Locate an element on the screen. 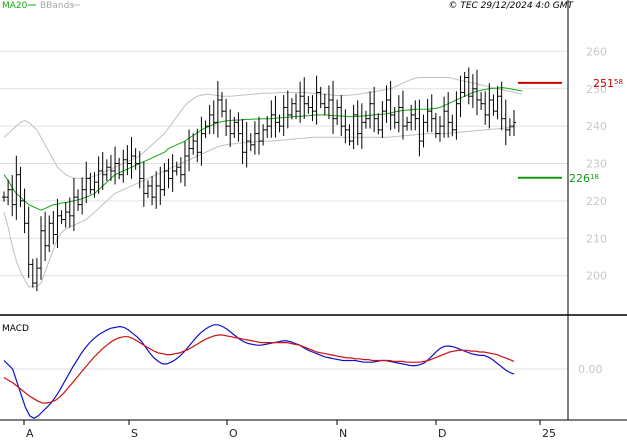 This screenshot has height=440, width=627. price-tick-label: 250 is located at coordinates (596, 89).